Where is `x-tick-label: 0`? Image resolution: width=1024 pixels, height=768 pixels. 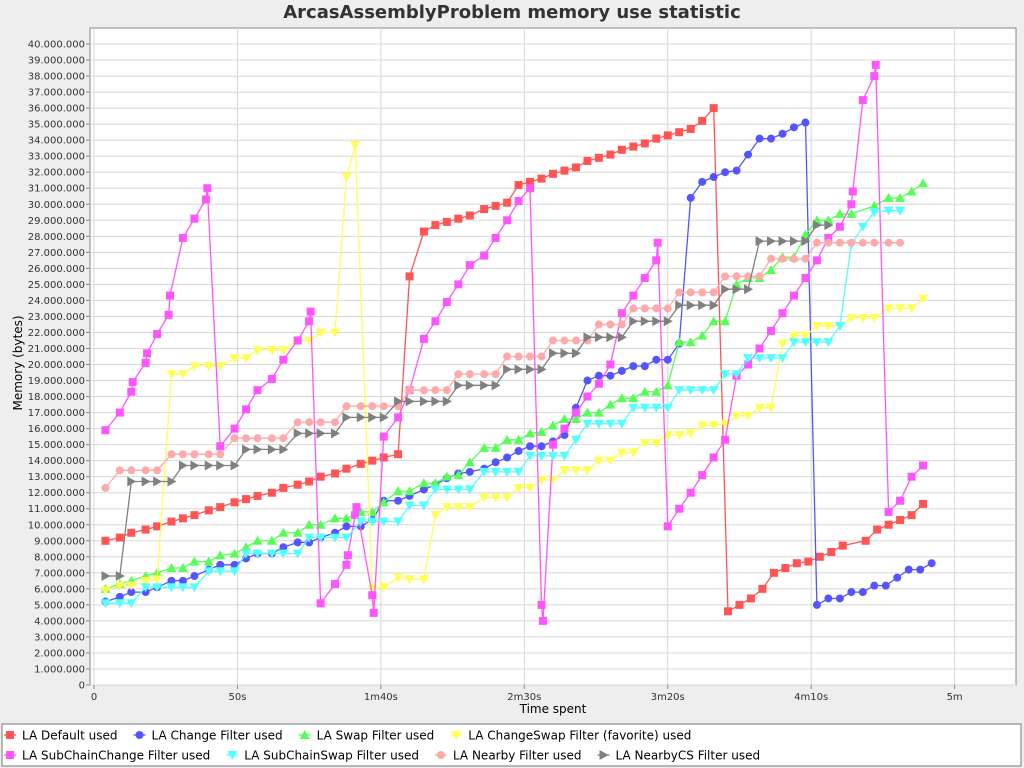
x-tick-label: 0 is located at coordinates (94, 697).